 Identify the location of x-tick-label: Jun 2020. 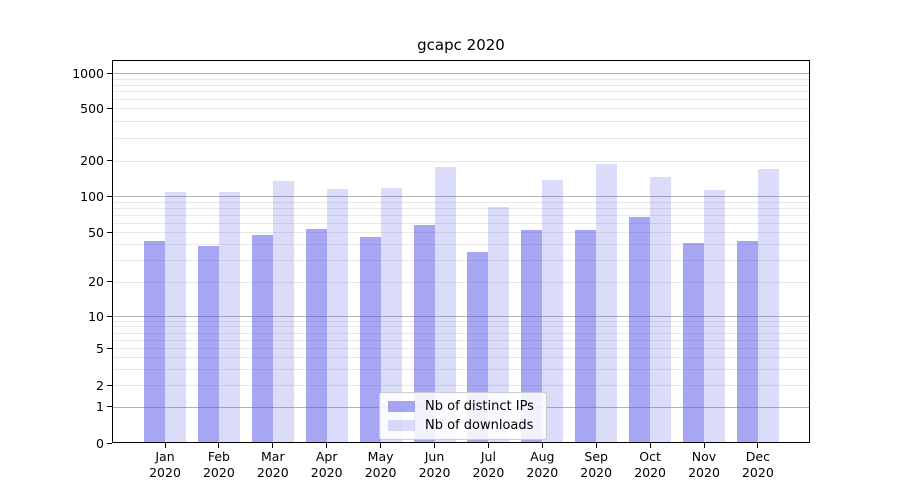
(434, 464).